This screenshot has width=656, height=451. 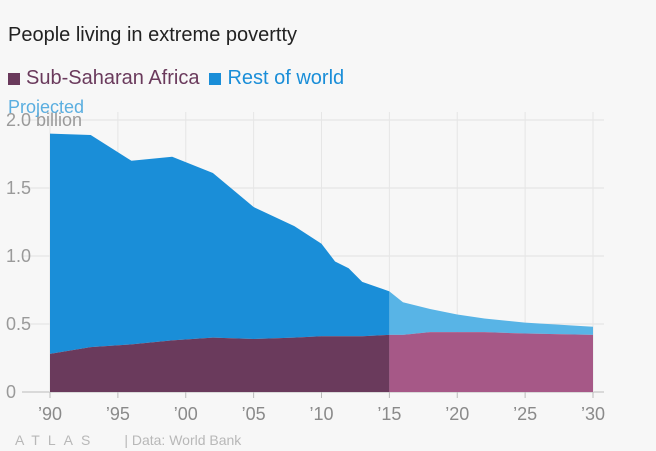 I want to click on legend-swatch-sub-saharan-africa, so click(x=14, y=78).